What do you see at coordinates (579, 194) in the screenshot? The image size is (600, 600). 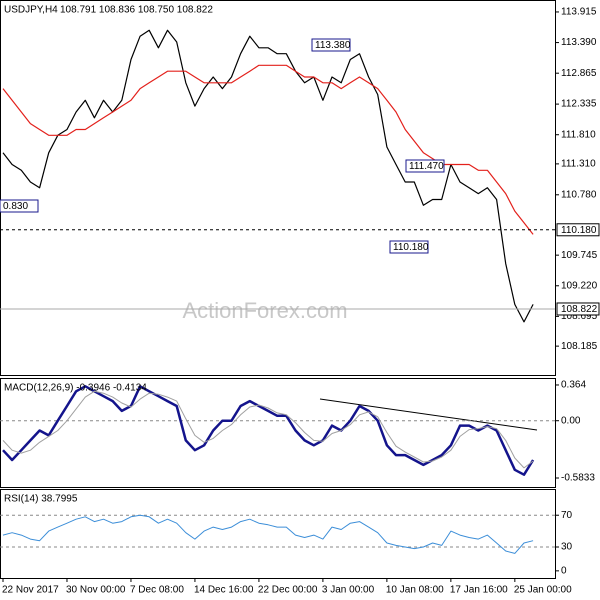 I see `y-tick-label: 110.780` at bounding box center [579, 194].